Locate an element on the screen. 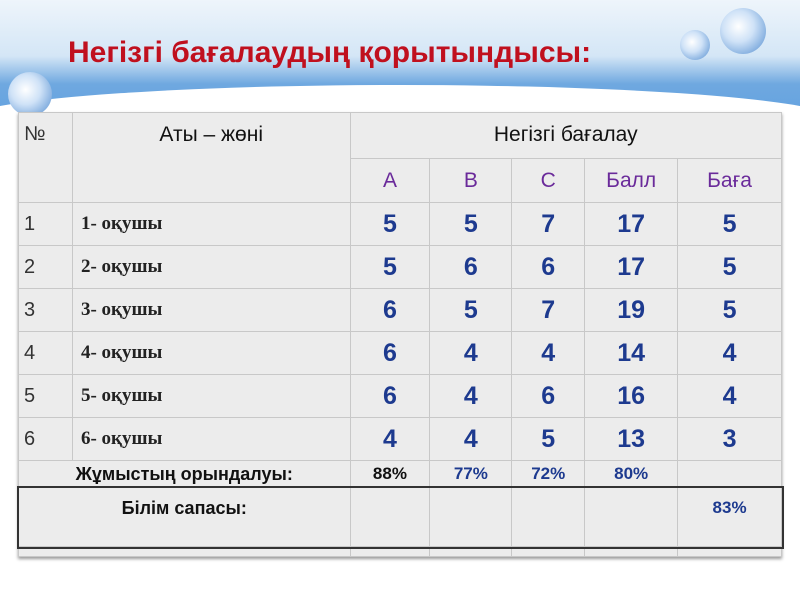  score-cell: 16 is located at coordinates (631, 396).